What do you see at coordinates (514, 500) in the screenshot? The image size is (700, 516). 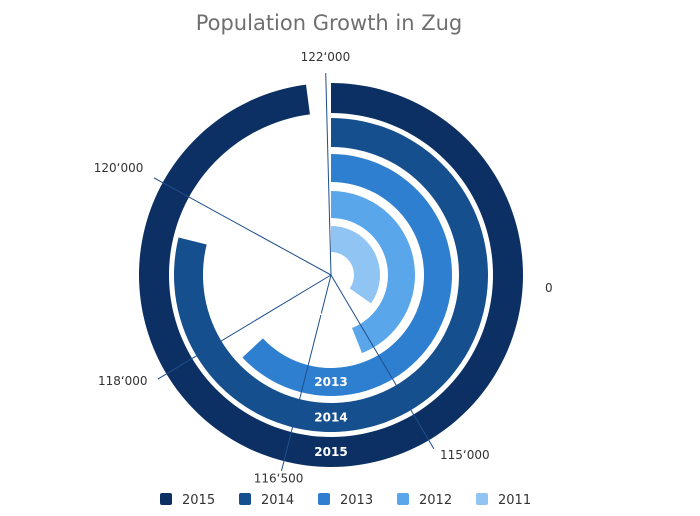 I see `legend-label-2011: 2011` at bounding box center [514, 500].